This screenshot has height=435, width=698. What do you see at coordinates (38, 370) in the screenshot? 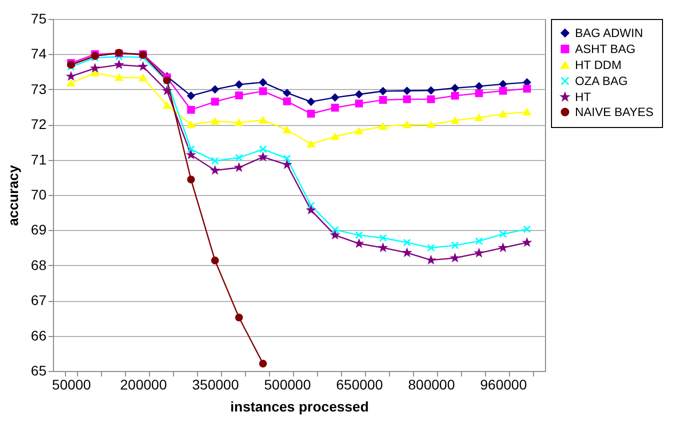
I see `y-tick-label: 65` at bounding box center [38, 370].